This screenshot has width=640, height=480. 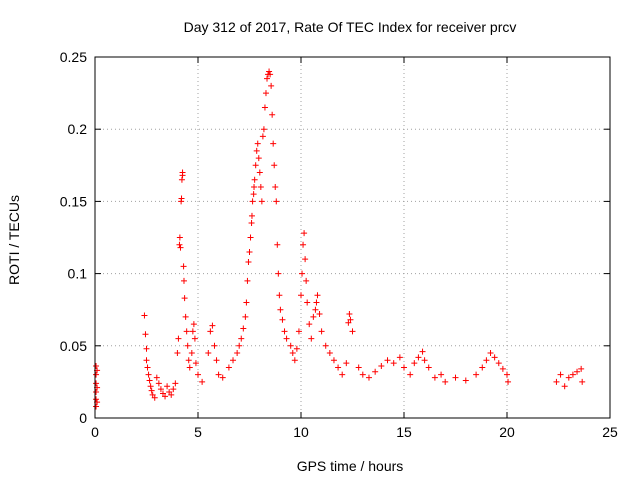 I want to click on y-tick-label: 0.25, so click(x=73, y=57).